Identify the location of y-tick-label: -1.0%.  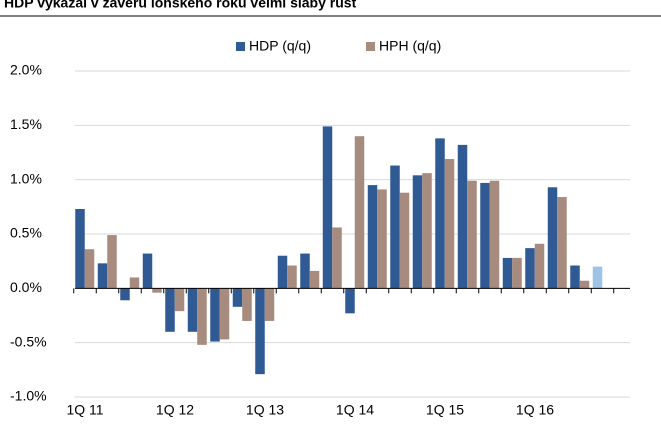
(28, 396).